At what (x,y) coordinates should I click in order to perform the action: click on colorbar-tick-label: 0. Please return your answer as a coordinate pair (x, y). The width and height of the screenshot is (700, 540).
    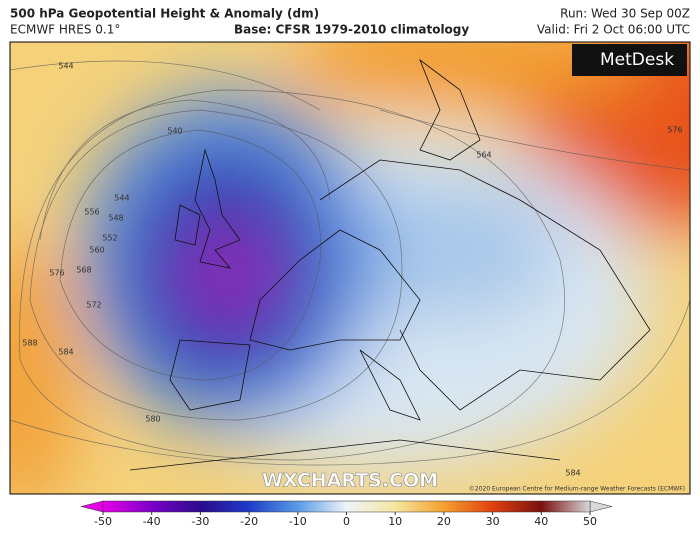
    Looking at the image, I should click on (346, 521).